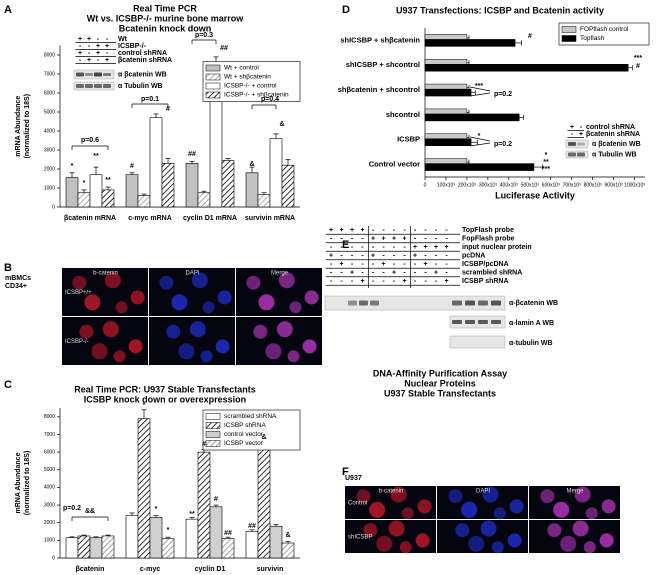 This screenshot has height=575, width=664. I want to click on legend-box, so click(604, 34).